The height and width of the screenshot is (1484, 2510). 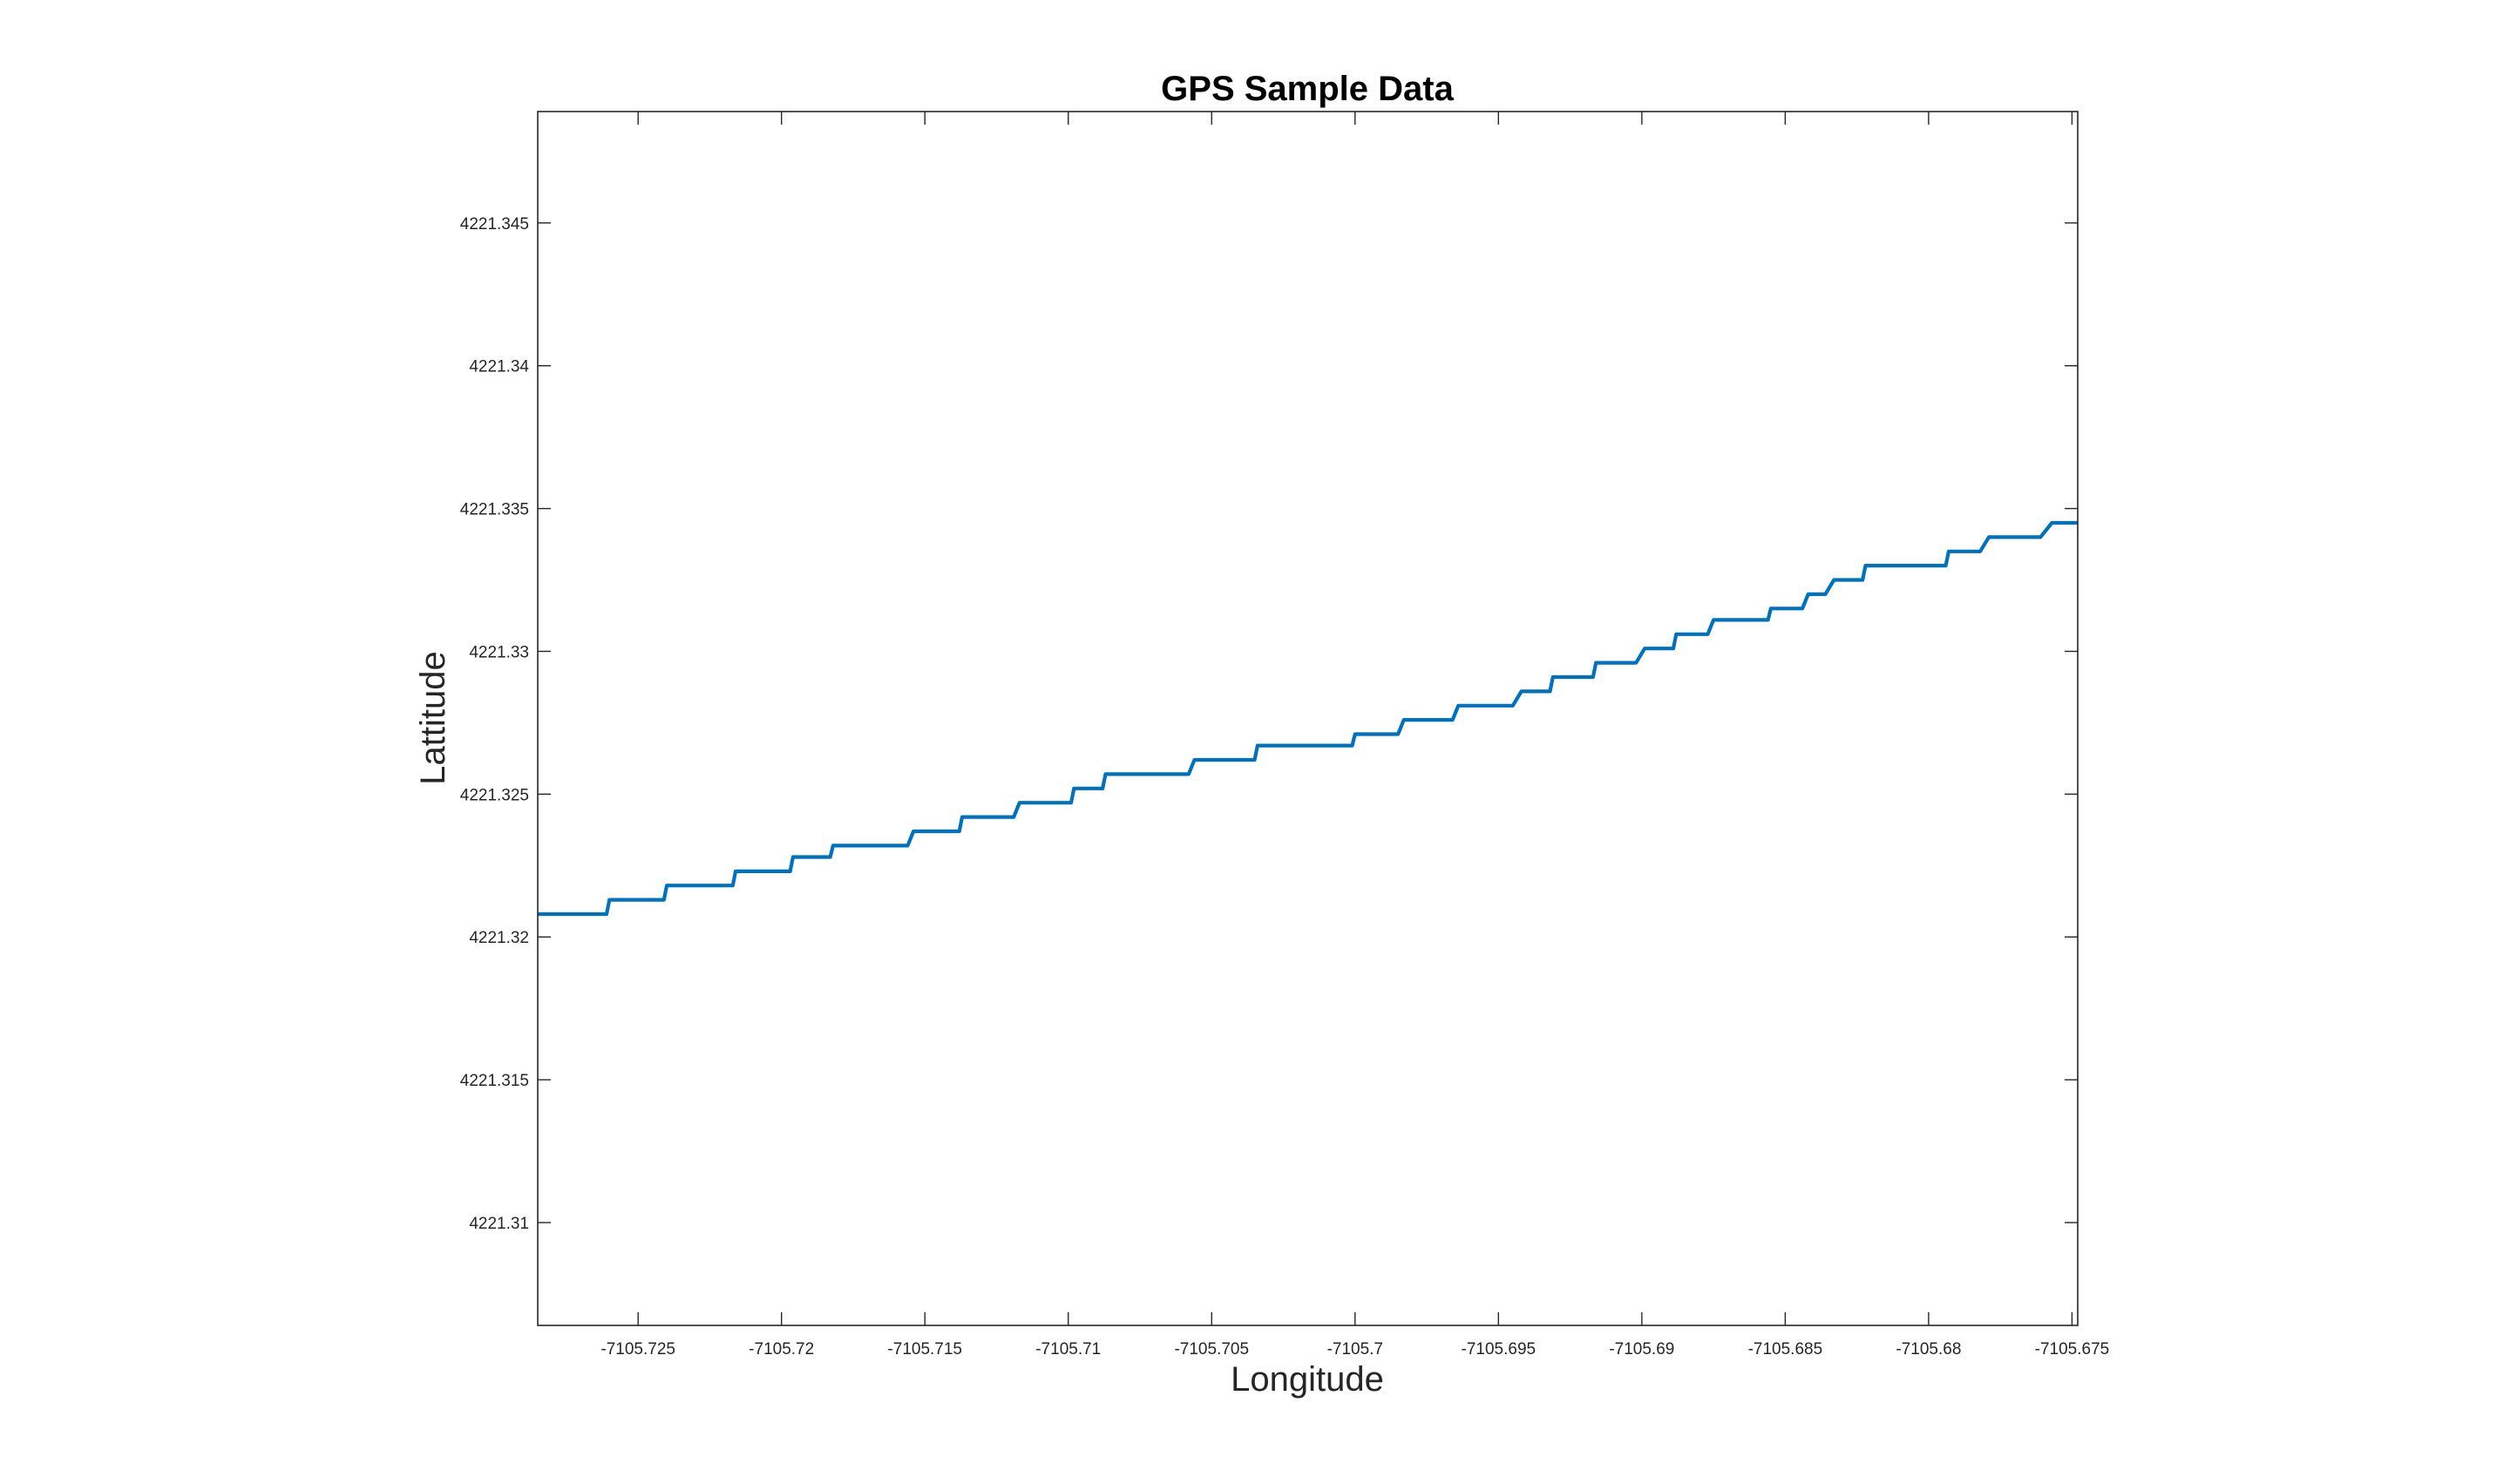 I want to click on y-tick-label: 4221.31, so click(x=499, y=1224).